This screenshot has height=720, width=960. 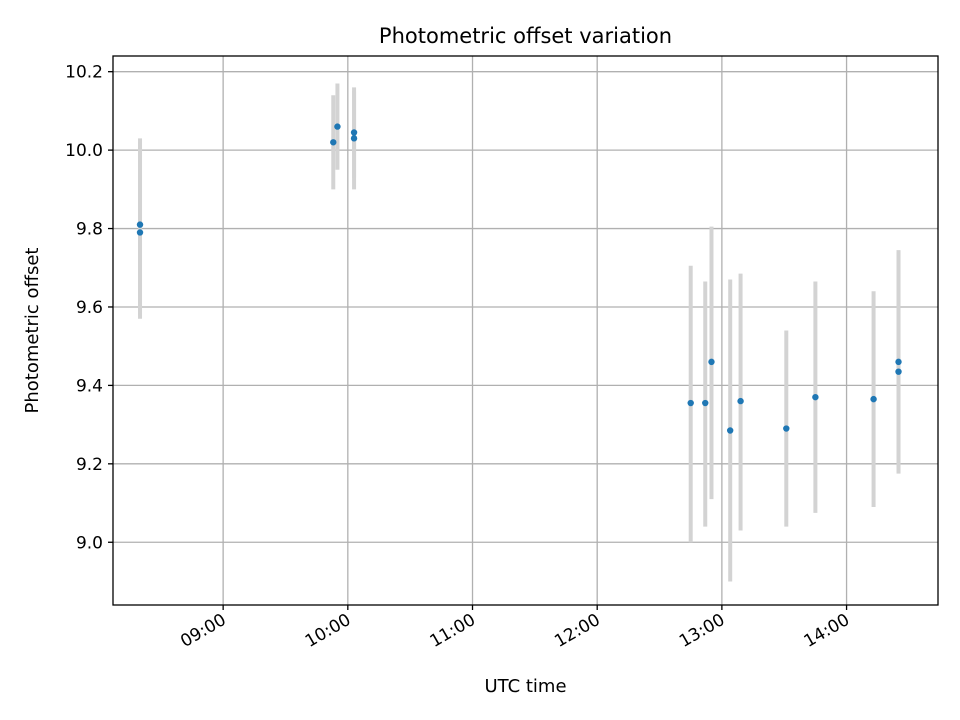 I want to click on y-axis-label: Photometric offset, so click(x=32, y=331).